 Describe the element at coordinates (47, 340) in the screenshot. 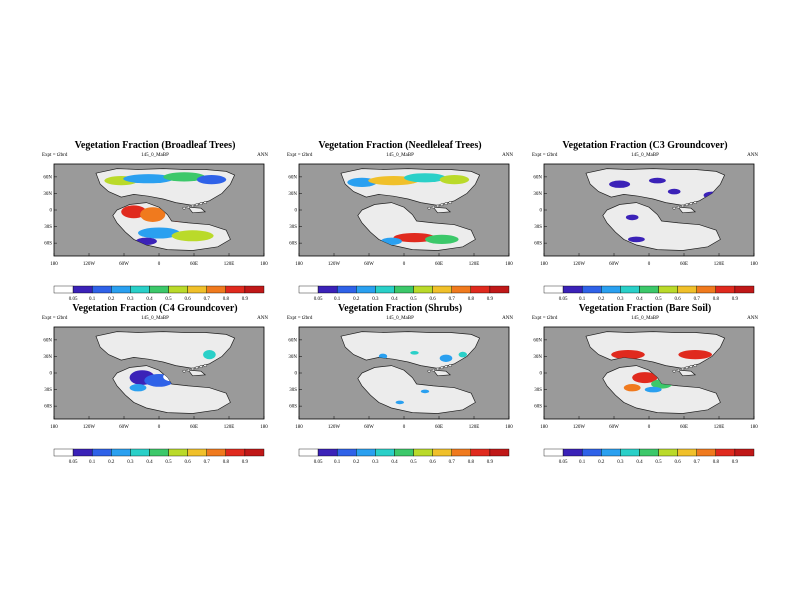

I see `y-tick-label: 60N` at that location.